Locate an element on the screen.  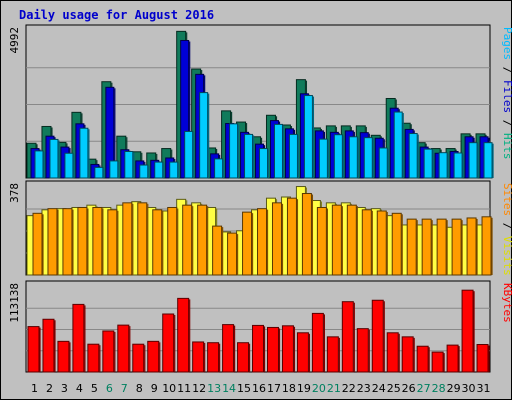
panel-hits-legend: Pages / Files / Hits is located at coordinates (506, 93).